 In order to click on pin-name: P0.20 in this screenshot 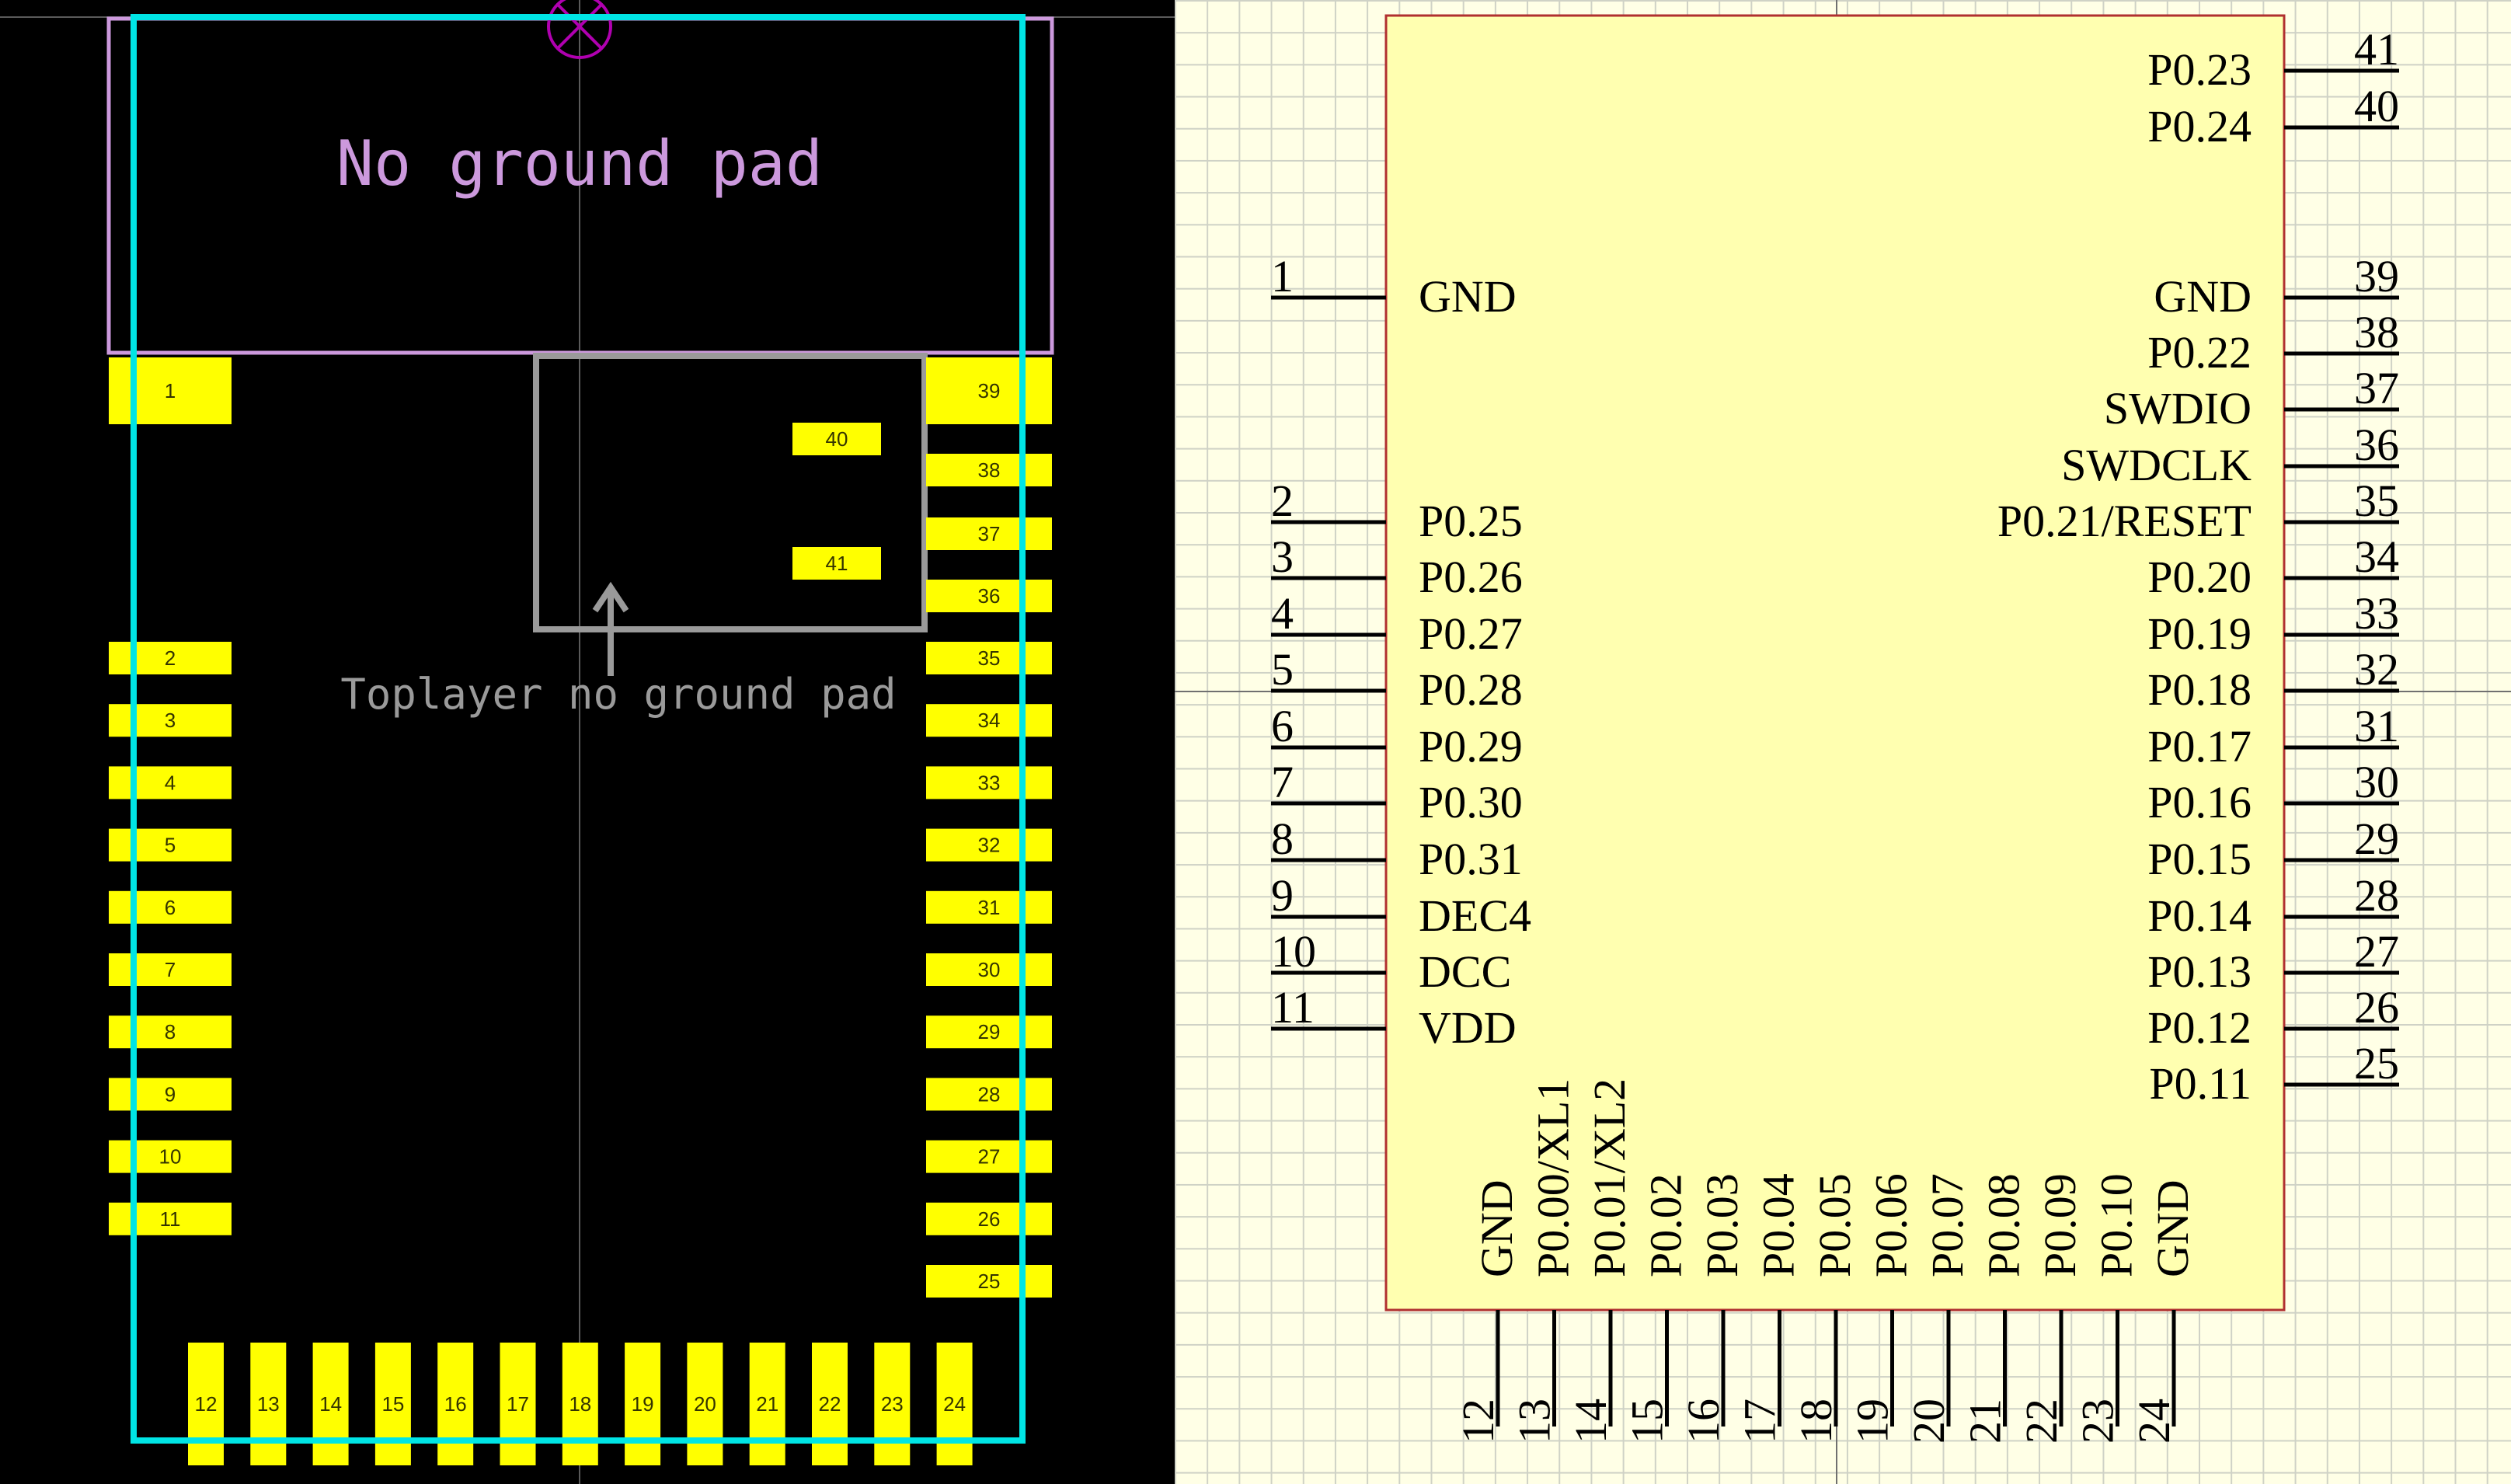, I will do `click(2200, 577)`.